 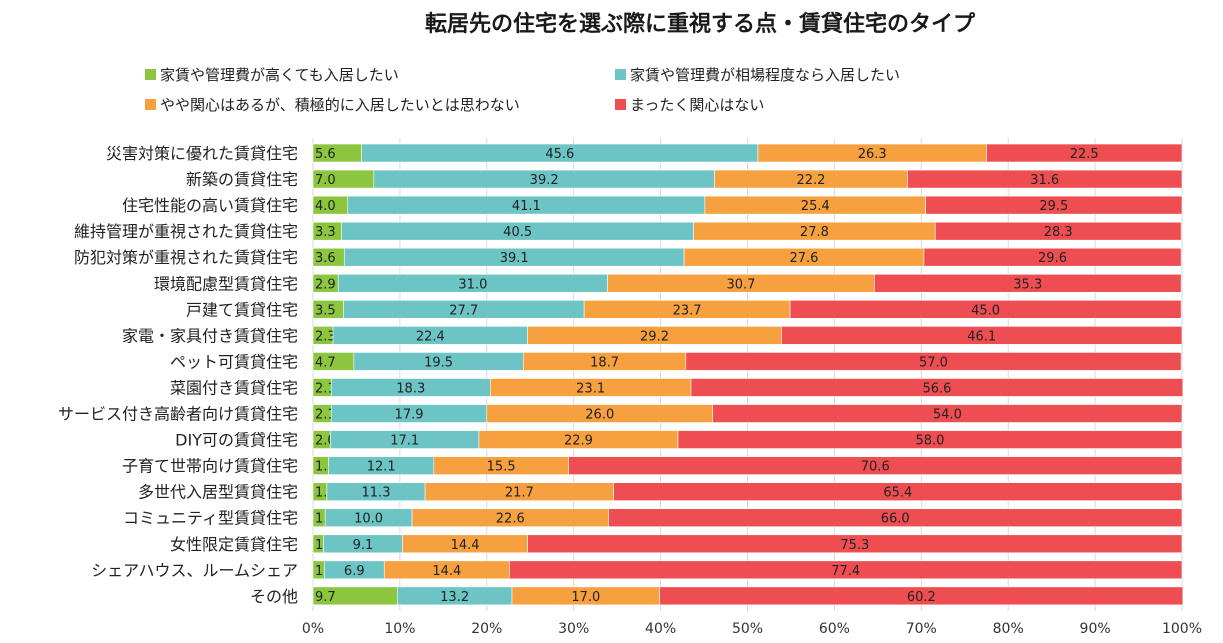 I want to click on data-label: 27.8, so click(x=814, y=232).